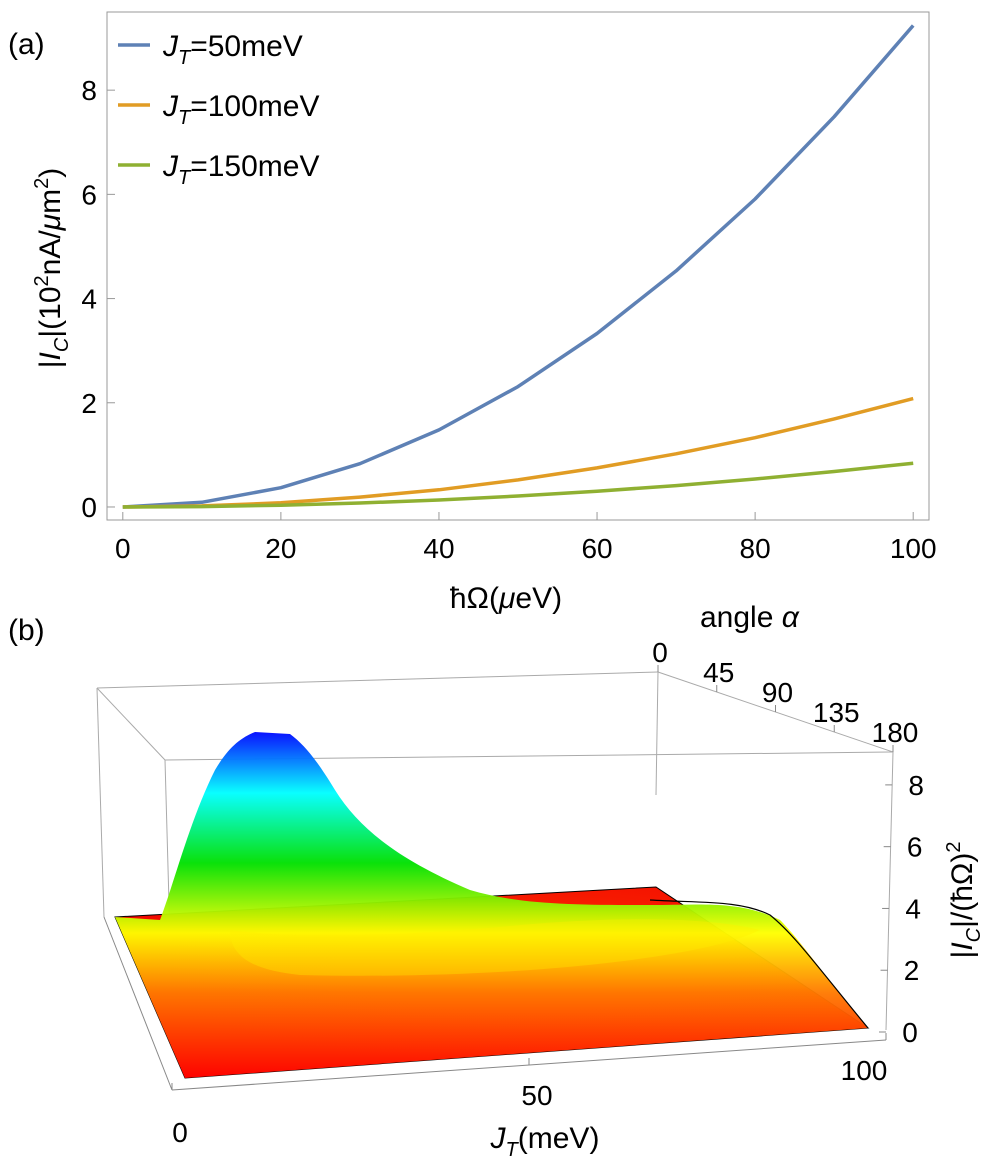  I want to click on jt-tick-label: 100, so click(864, 1070).